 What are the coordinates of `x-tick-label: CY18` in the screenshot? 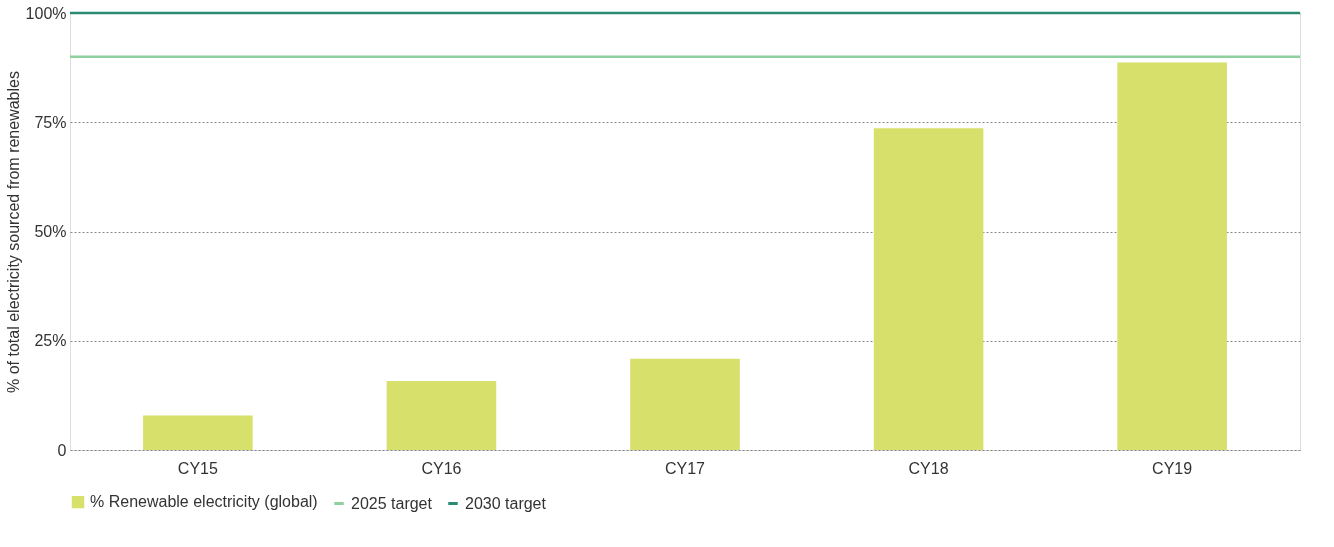 It's located at (928, 468).